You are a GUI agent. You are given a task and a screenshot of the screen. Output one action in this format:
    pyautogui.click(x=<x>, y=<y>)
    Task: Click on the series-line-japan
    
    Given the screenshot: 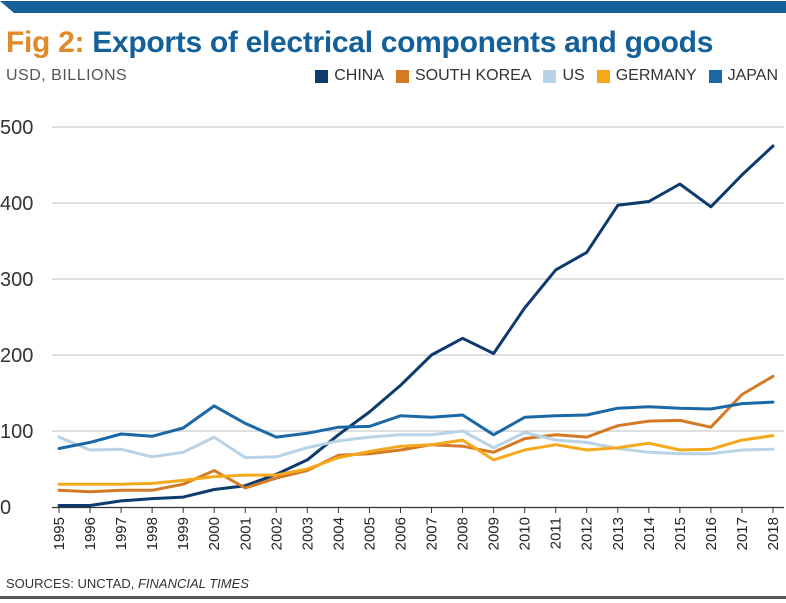 What is the action you would take?
    pyautogui.click(x=416, y=425)
    